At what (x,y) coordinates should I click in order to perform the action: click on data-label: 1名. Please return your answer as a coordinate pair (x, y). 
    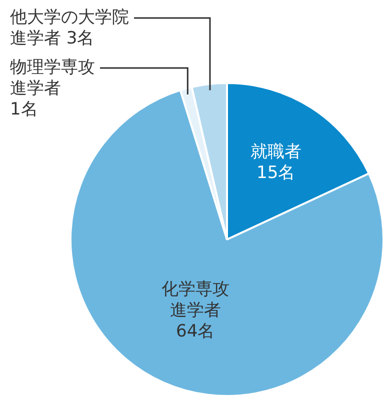
    Looking at the image, I should click on (24, 109).